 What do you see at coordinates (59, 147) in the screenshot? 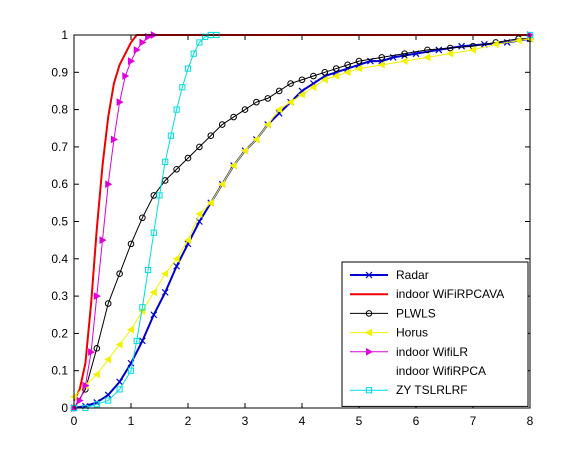
I see `y-tick-label: 0.7` at bounding box center [59, 147].